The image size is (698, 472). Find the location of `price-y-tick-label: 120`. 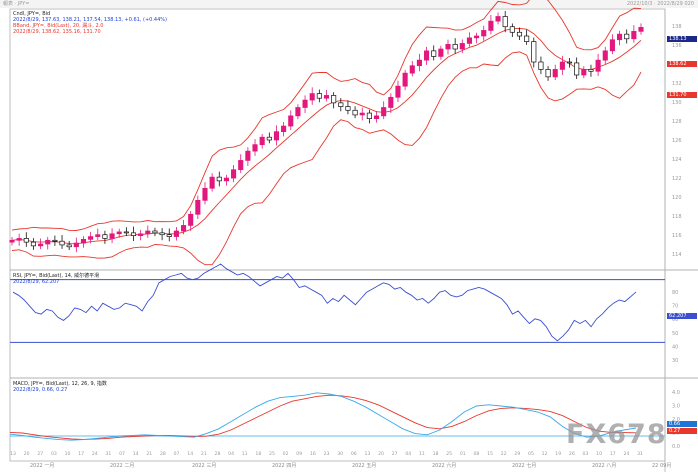

price-y-tick-label: 120 is located at coordinates (677, 198).